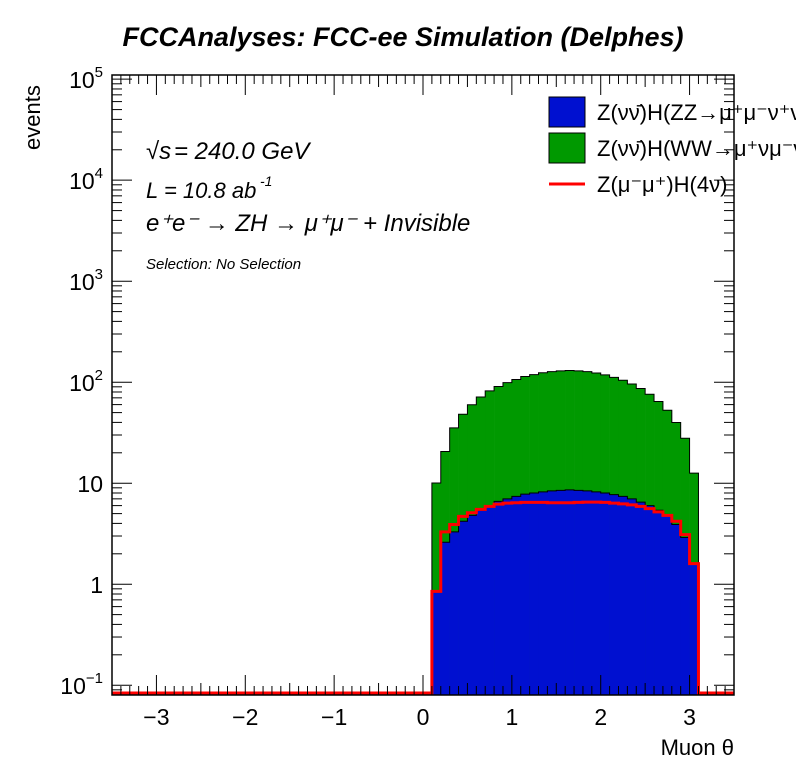 Image resolution: width=796 pixels, height=772 pixels. I want to click on x-tick-label: 1, so click(511, 717).